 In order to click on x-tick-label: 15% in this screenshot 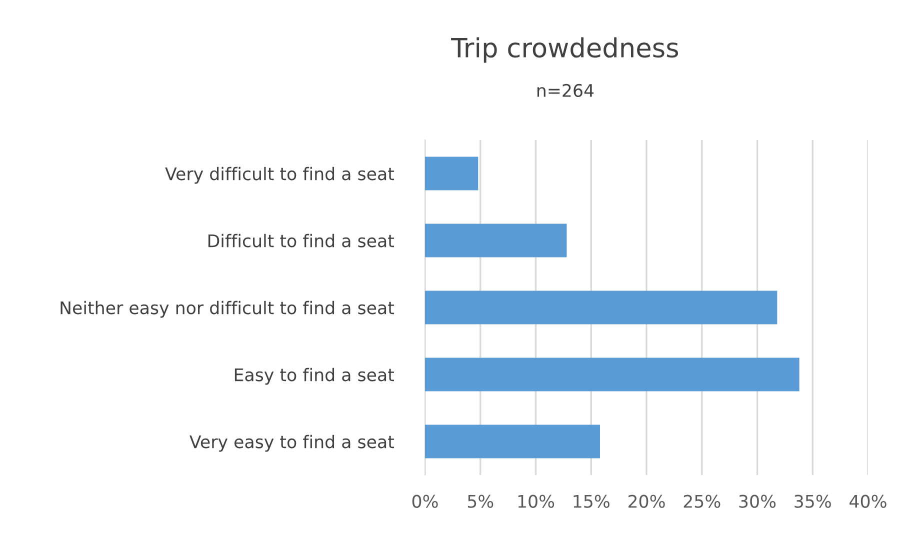, I will do `click(592, 501)`.